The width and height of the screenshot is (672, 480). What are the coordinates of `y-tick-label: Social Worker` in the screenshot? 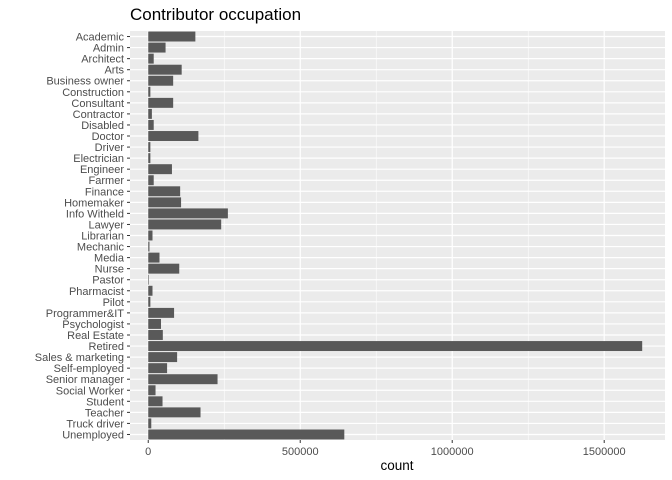 It's located at (90, 391).